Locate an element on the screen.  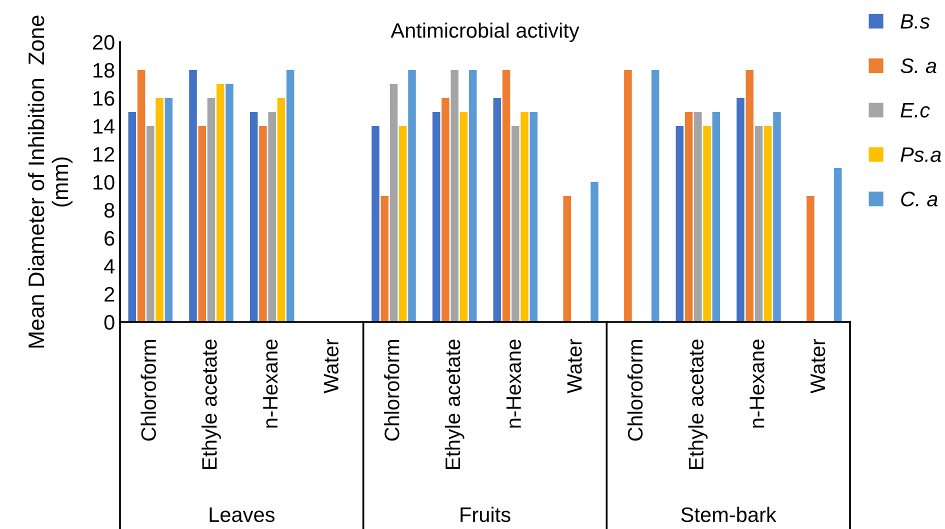
legend-label: Ps.a is located at coordinates (920, 154).